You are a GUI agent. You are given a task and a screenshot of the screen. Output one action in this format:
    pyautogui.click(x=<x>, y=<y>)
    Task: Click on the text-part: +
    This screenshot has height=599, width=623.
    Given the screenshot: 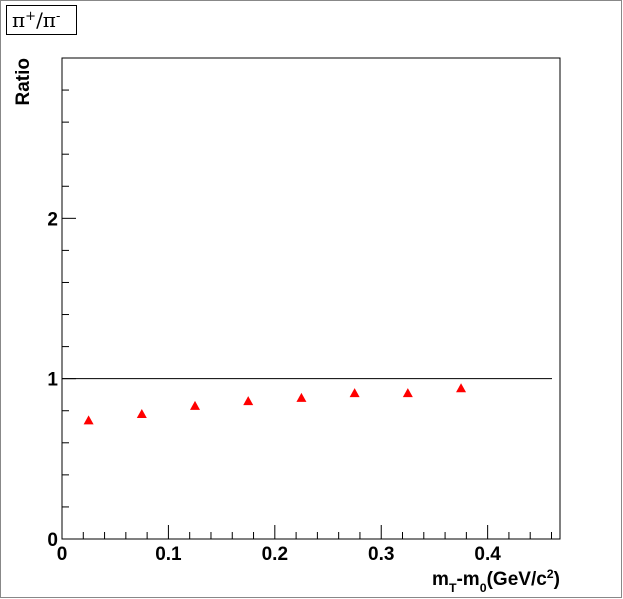 What is the action you would take?
    pyautogui.click(x=30, y=16)
    